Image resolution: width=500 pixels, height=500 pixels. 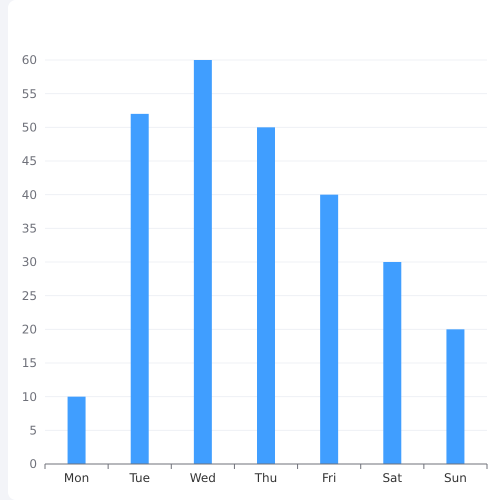 I want to click on y-tick-label: 60, so click(x=29, y=60).